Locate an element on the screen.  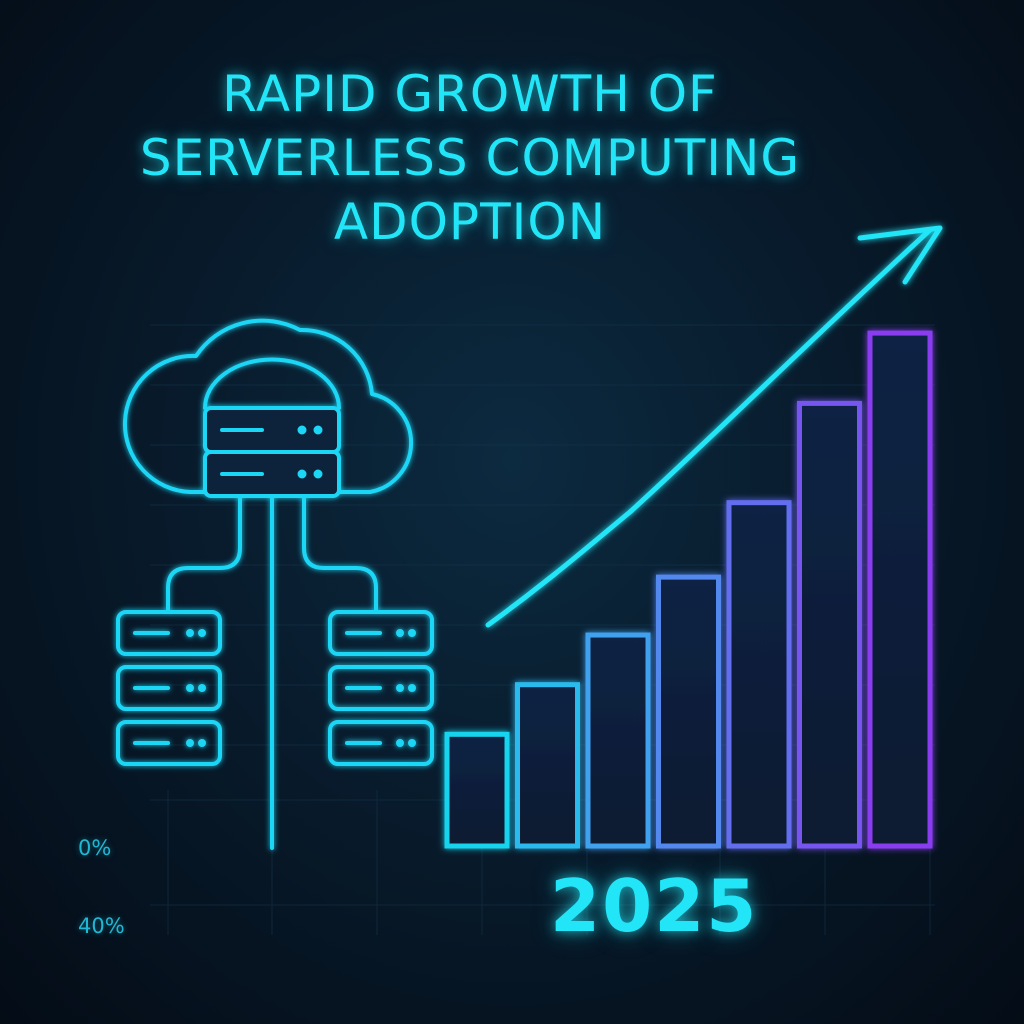
title-line-1: RAPID GROWTH OF is located at coordinates (470, 94).